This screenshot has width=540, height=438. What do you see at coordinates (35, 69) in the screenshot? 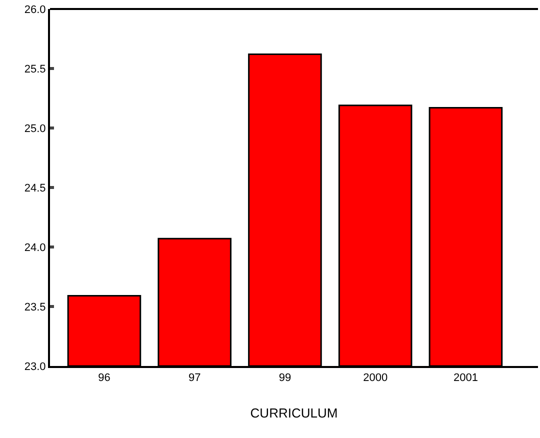
I see `y-tick-label: 25.5` at bounding box center [35, 69].